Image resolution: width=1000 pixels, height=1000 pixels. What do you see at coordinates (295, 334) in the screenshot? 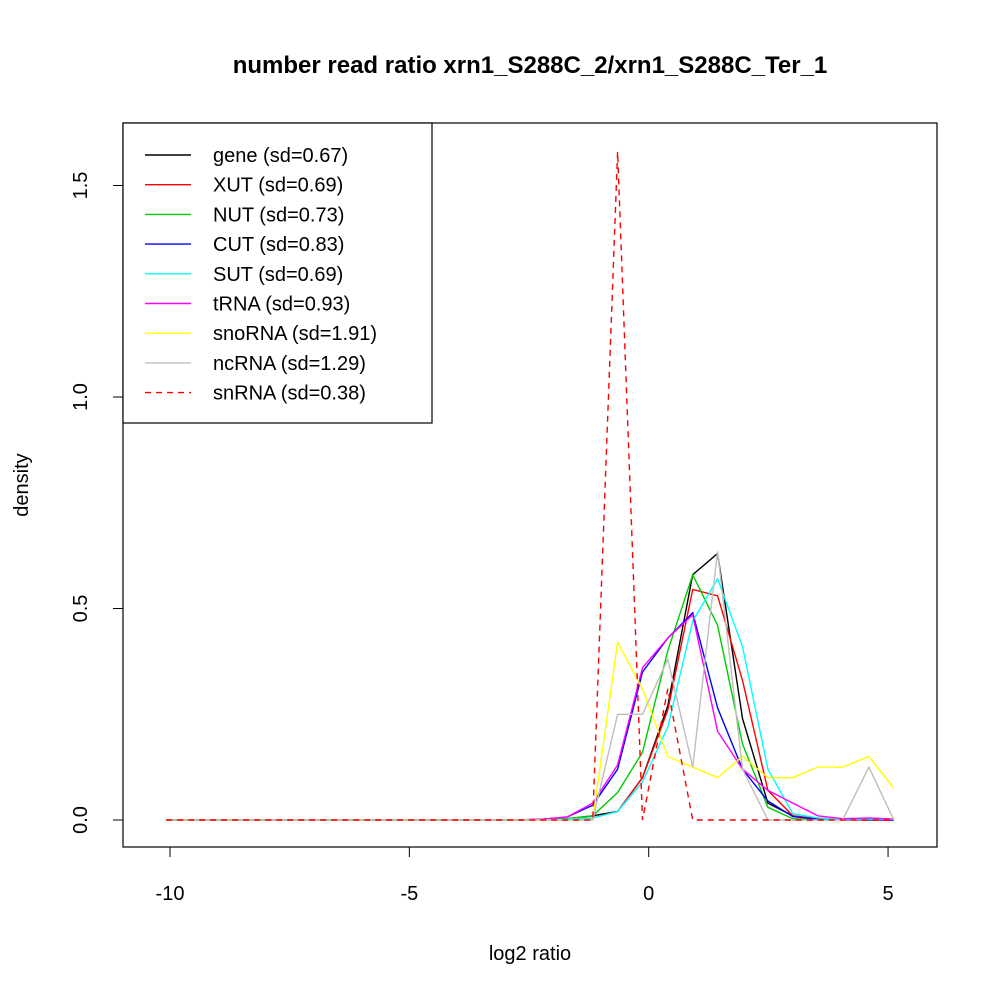
I see `legend-label: snoRNA (sd=1.91)` at bounding box center [295, 334].